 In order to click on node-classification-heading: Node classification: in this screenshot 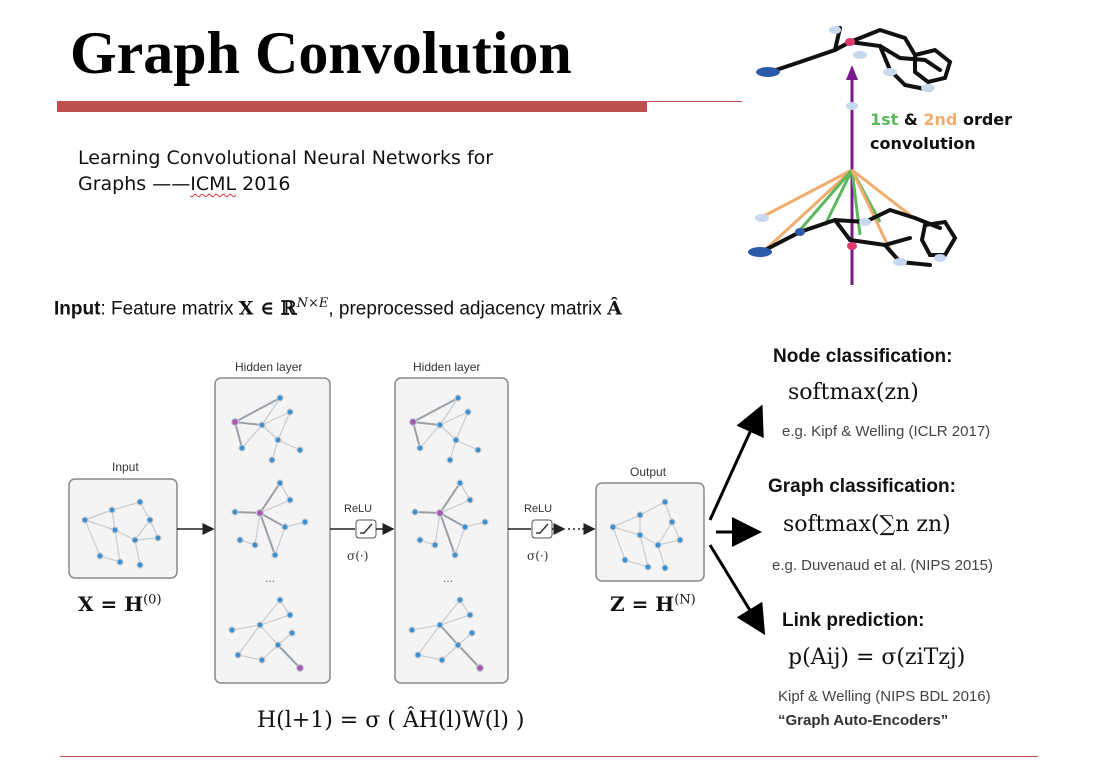, I will do `click(863, 356)`.